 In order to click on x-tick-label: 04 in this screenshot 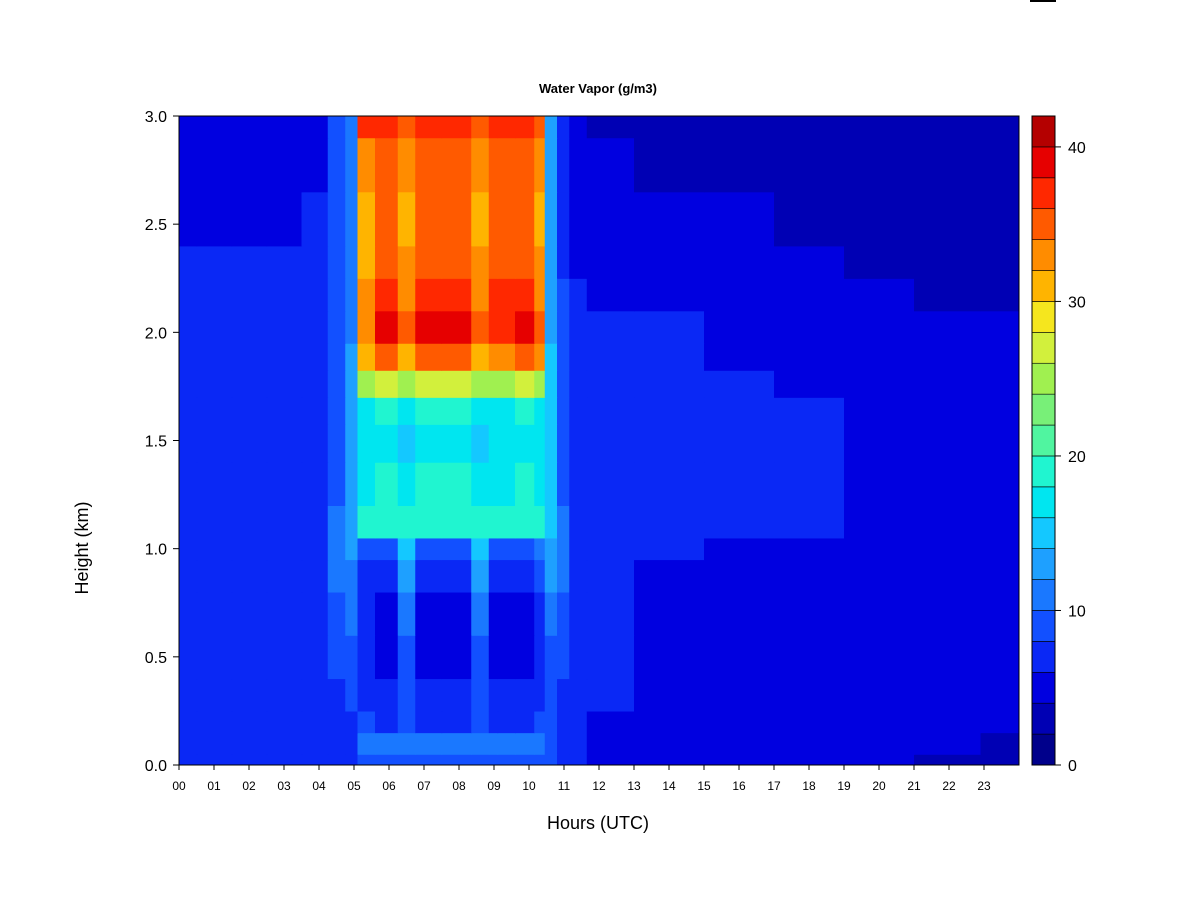, I will do `click(319, 786)`.